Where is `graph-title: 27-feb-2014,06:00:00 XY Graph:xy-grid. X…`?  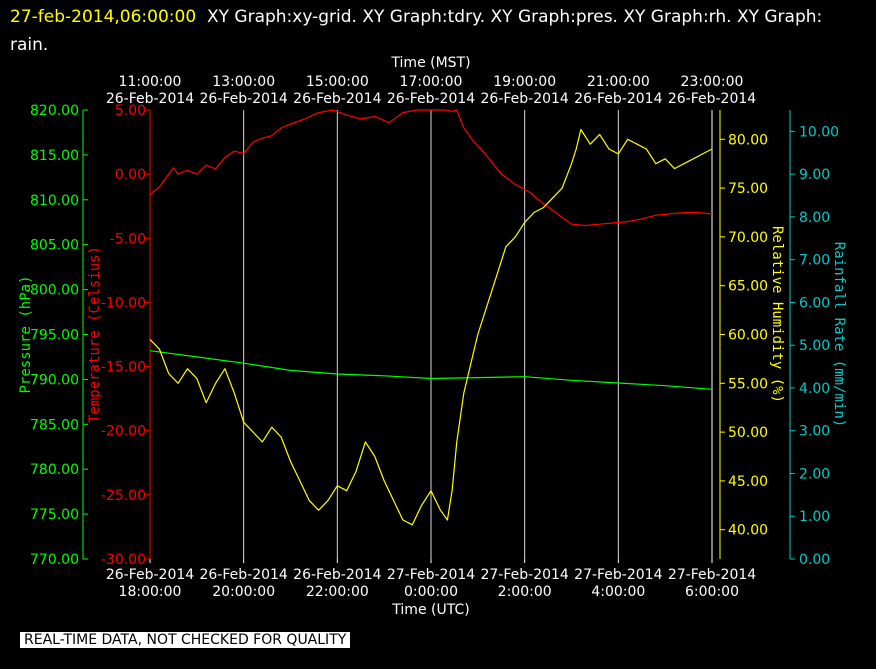 graph-title: 27-feb-2014,06:00:00 XY Graph:xy-grid. X… is located at coordinates (435, 31).